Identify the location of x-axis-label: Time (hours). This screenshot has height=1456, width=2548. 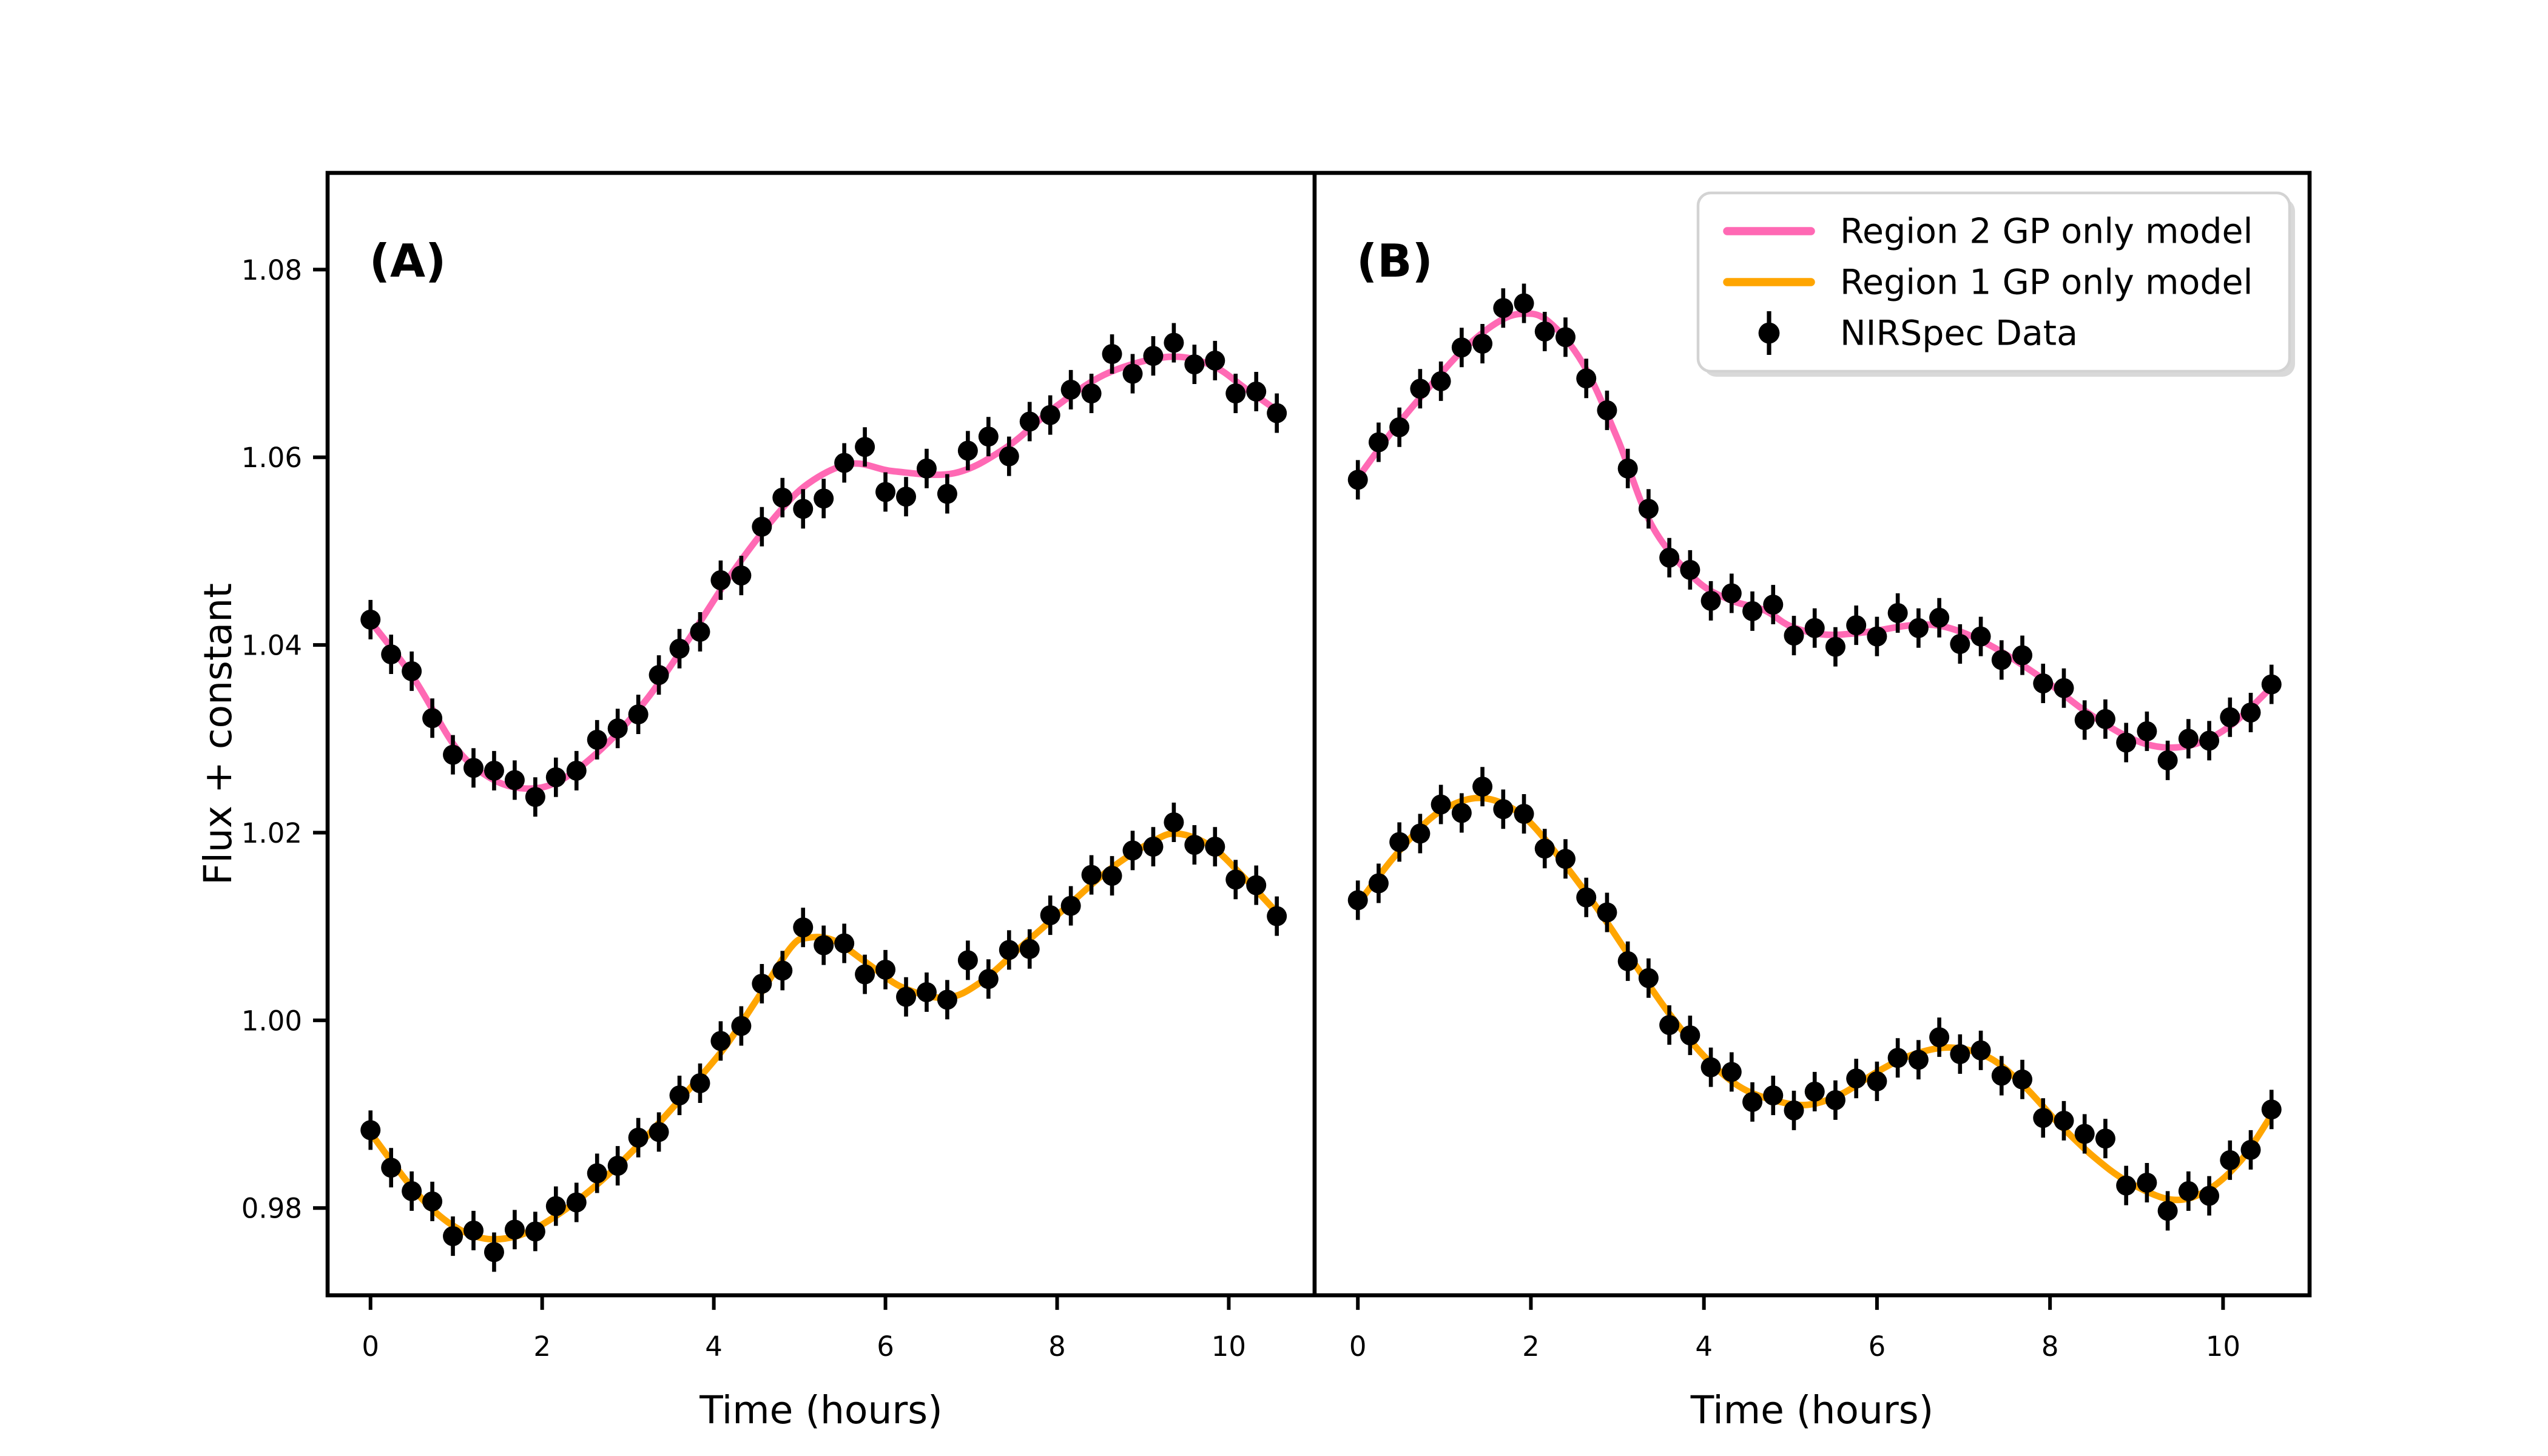
(821, 1410).